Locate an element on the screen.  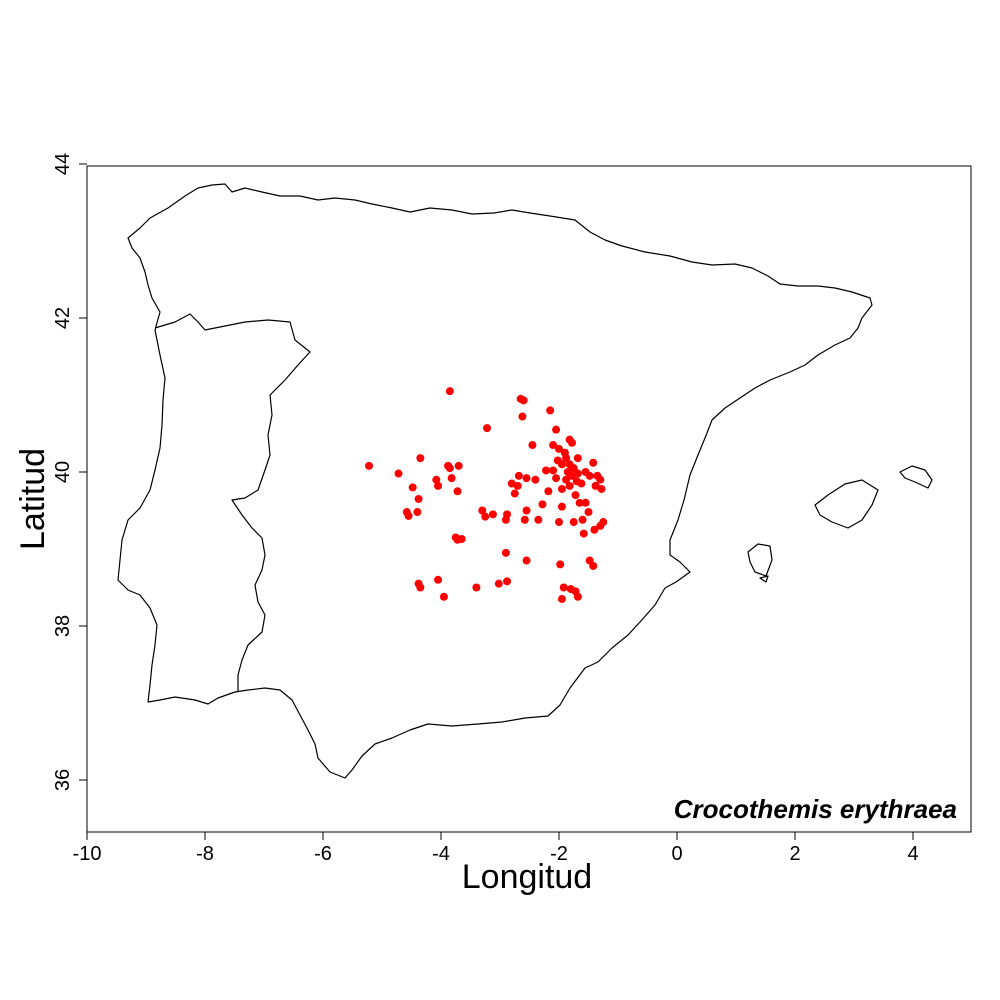
y-tick-label: 36 is located at coordinates (63, 780).